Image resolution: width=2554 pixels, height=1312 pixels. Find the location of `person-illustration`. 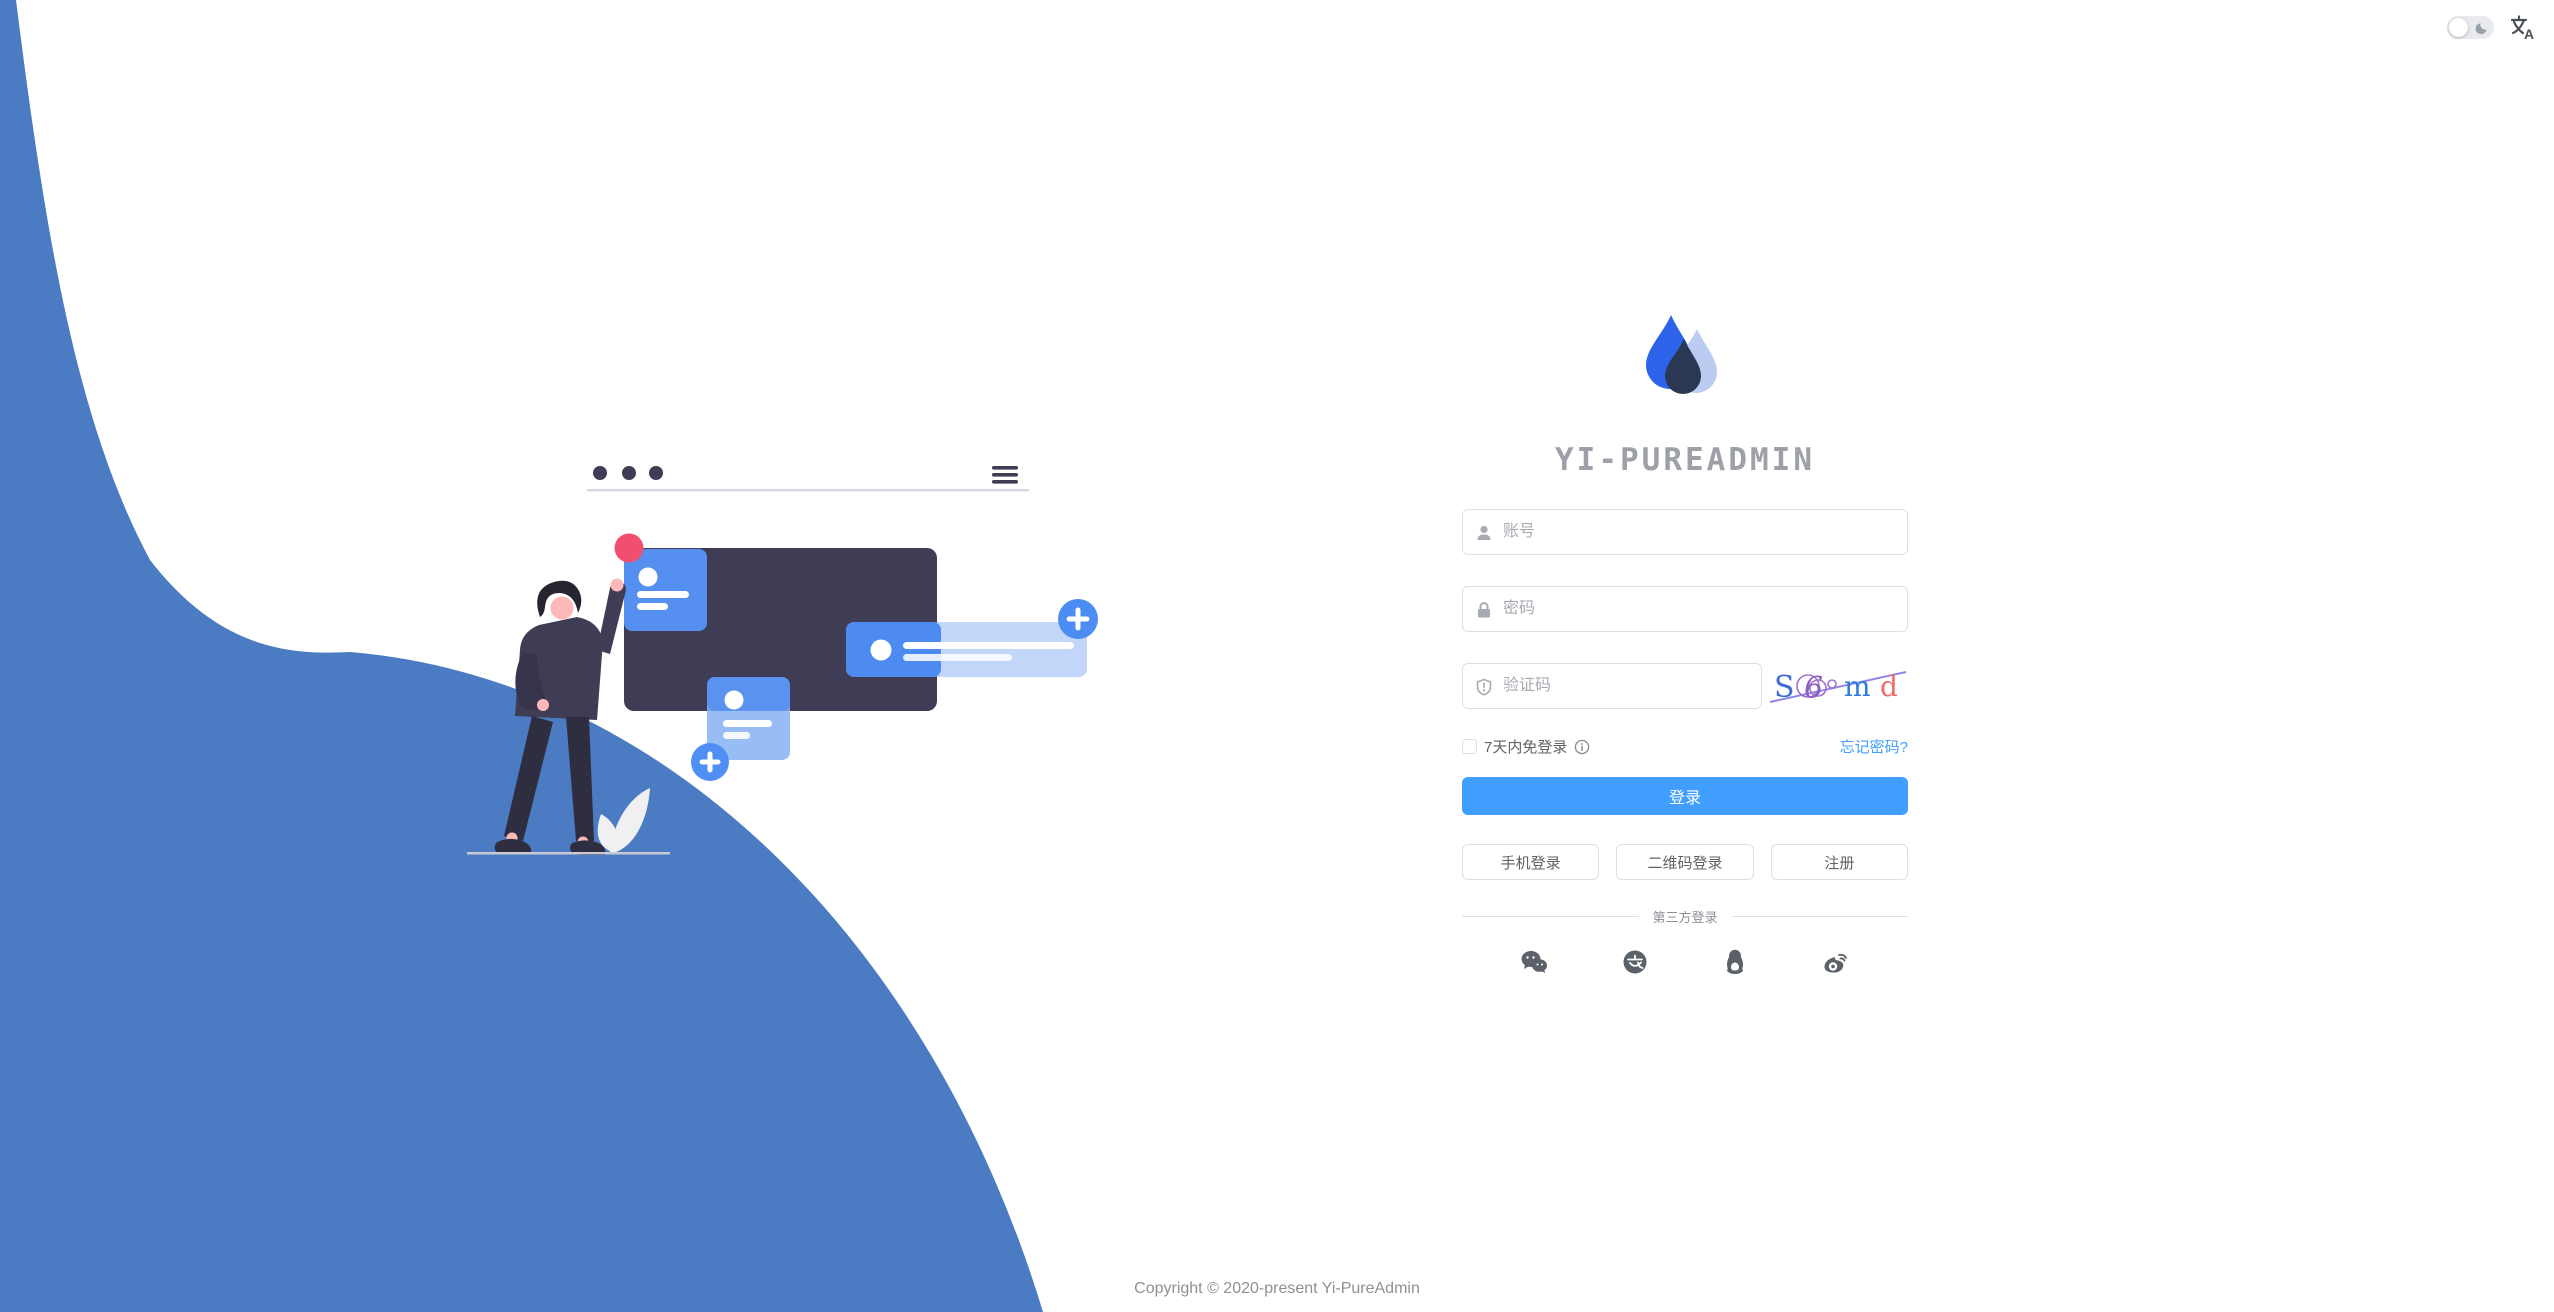

person-illustration is located at coordinates (560, 716).